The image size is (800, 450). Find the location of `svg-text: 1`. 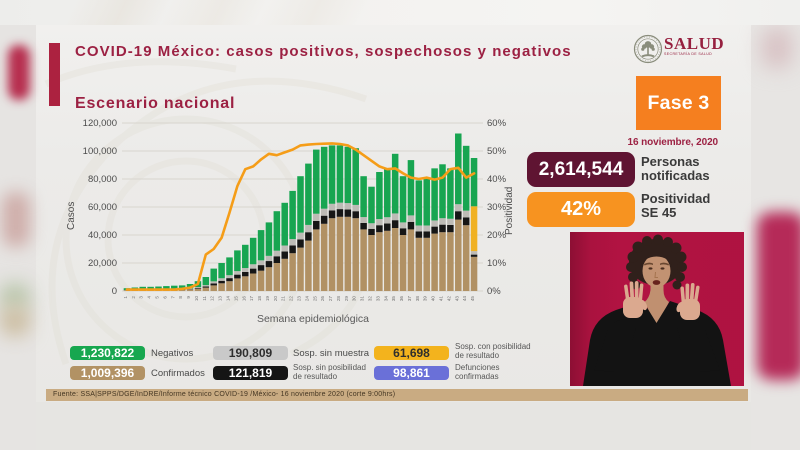

svg-text: 1 is located at coordinates (125, 297).